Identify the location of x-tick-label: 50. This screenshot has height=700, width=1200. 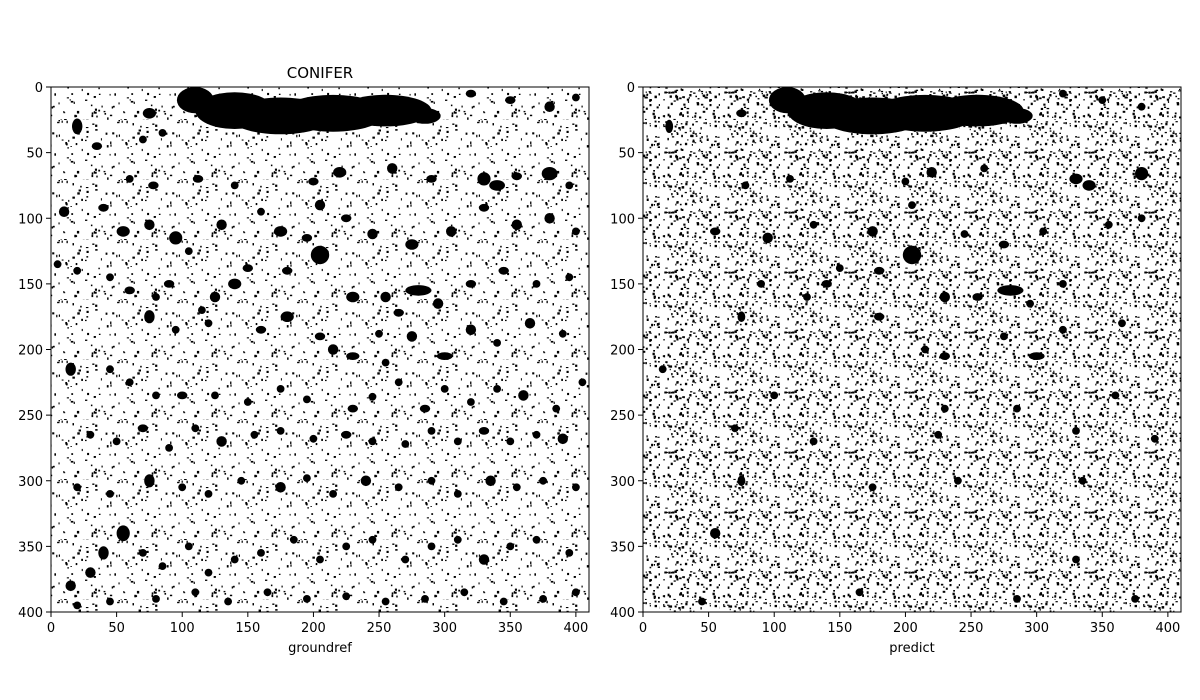
(116, 628).